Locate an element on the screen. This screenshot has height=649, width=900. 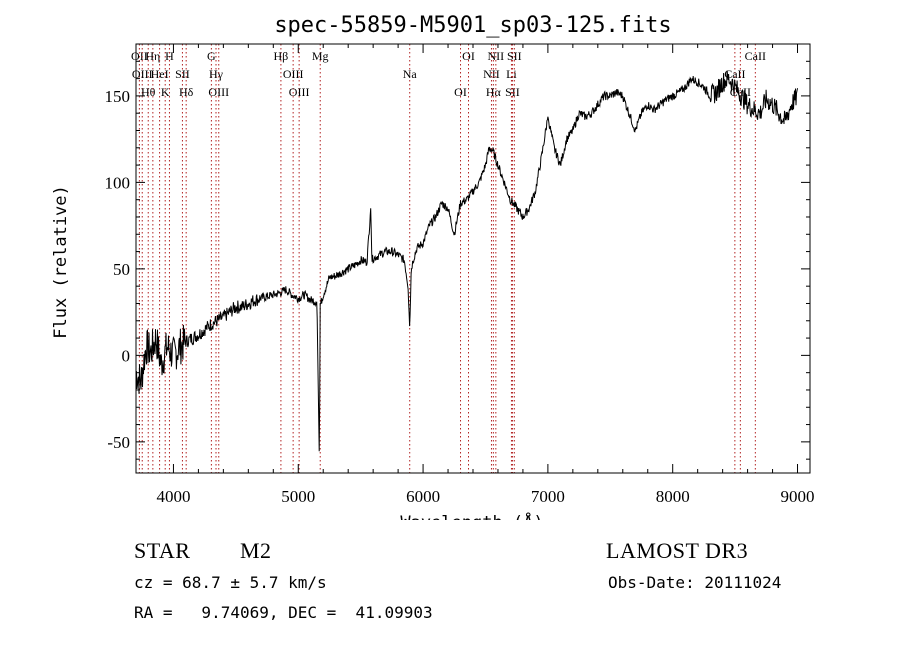
line-marker-label: Na is located at coordinates (410, 74).